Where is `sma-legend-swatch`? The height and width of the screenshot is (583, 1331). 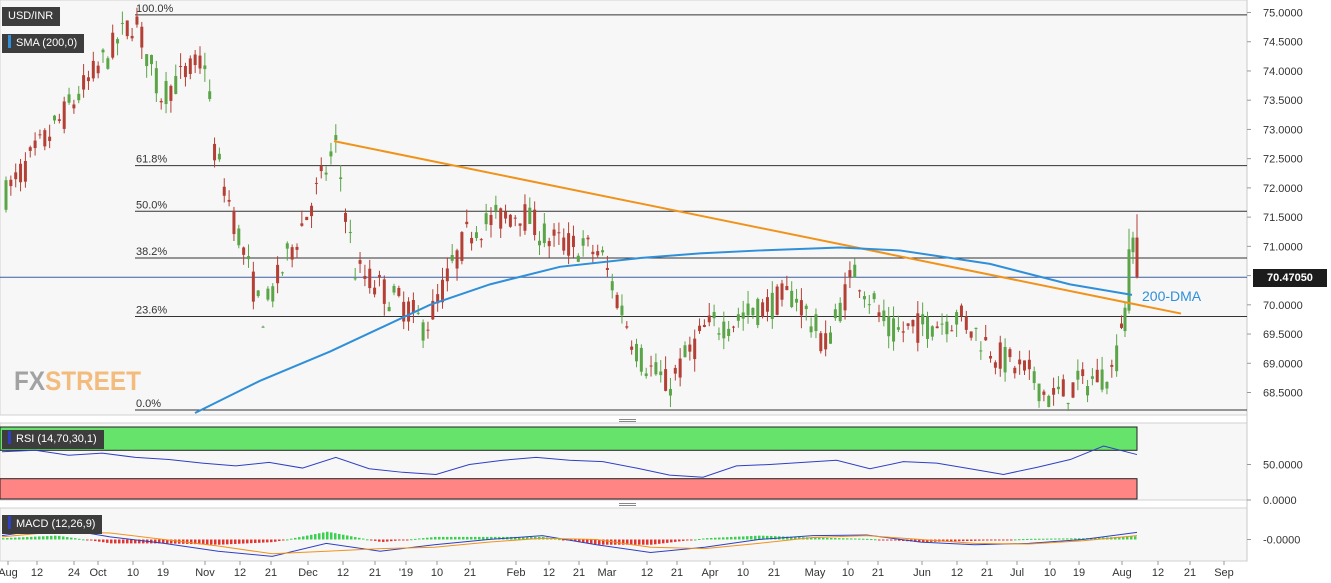
sma-legend-swatch is located at coordinates (9, 41).